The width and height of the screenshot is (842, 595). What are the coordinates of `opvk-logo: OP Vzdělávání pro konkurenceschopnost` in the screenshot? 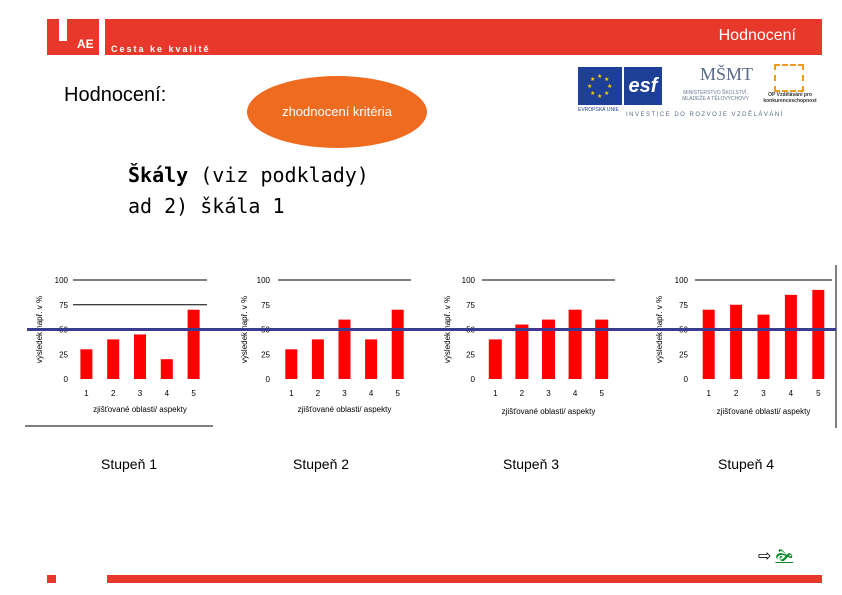 It's located at (788, 86).